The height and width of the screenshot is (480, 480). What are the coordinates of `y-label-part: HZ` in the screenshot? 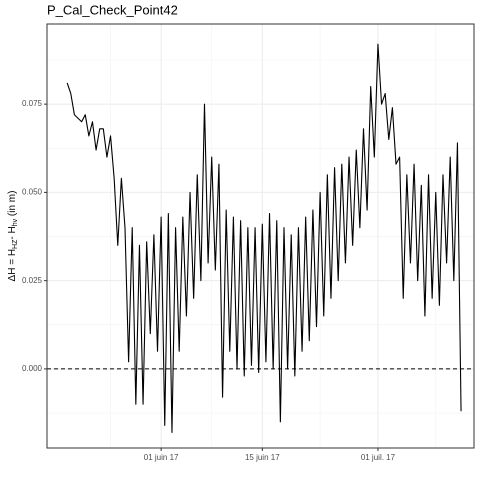 It's located at (15, 244).